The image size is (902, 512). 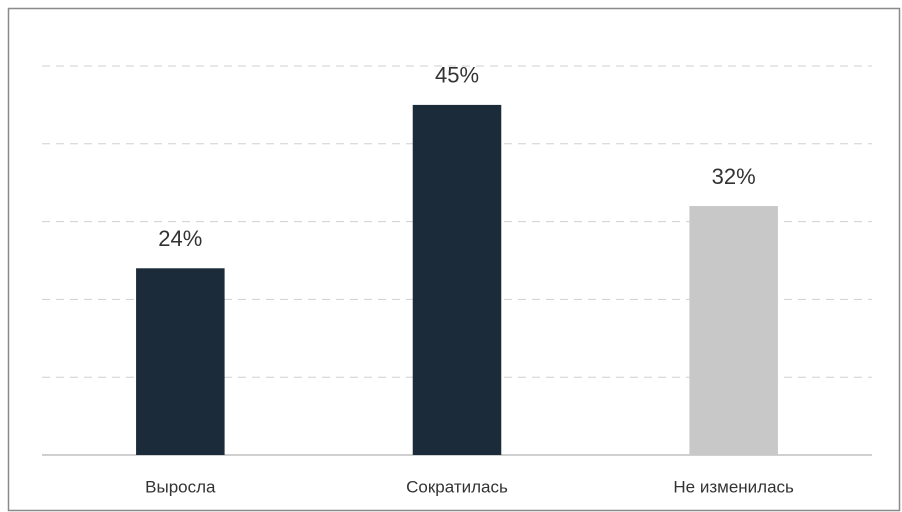 What do you see at coordinates (734, 176) in the screenshot?
I see `value-label: 32%` at bounding box center [734, 176].